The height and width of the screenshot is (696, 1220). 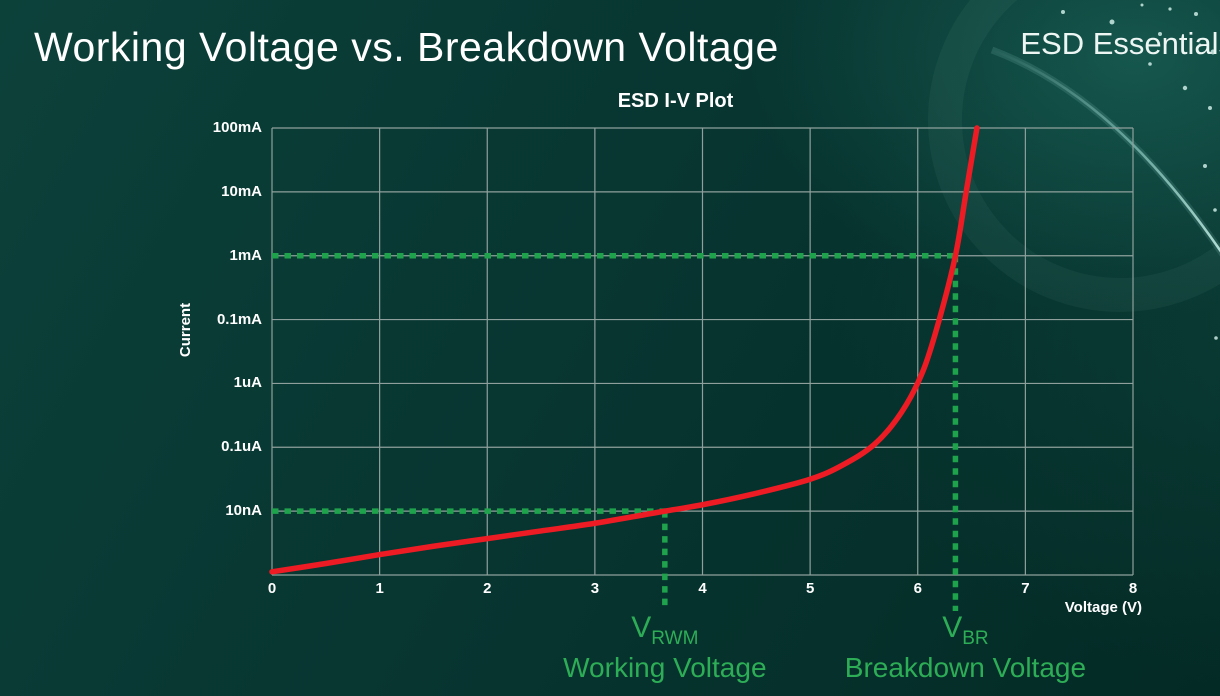 What do you see at coordinates (917, 588) in the screenshot?
I see `x-tick-label: 6` at bounding box center [917, 588].